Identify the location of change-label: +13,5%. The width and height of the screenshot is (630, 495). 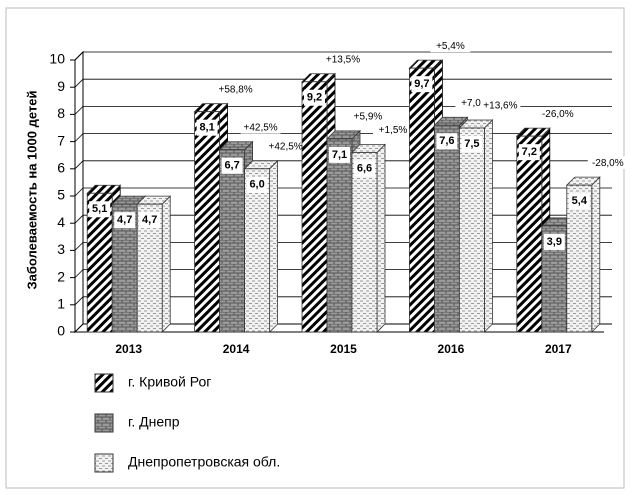
(343, 59).